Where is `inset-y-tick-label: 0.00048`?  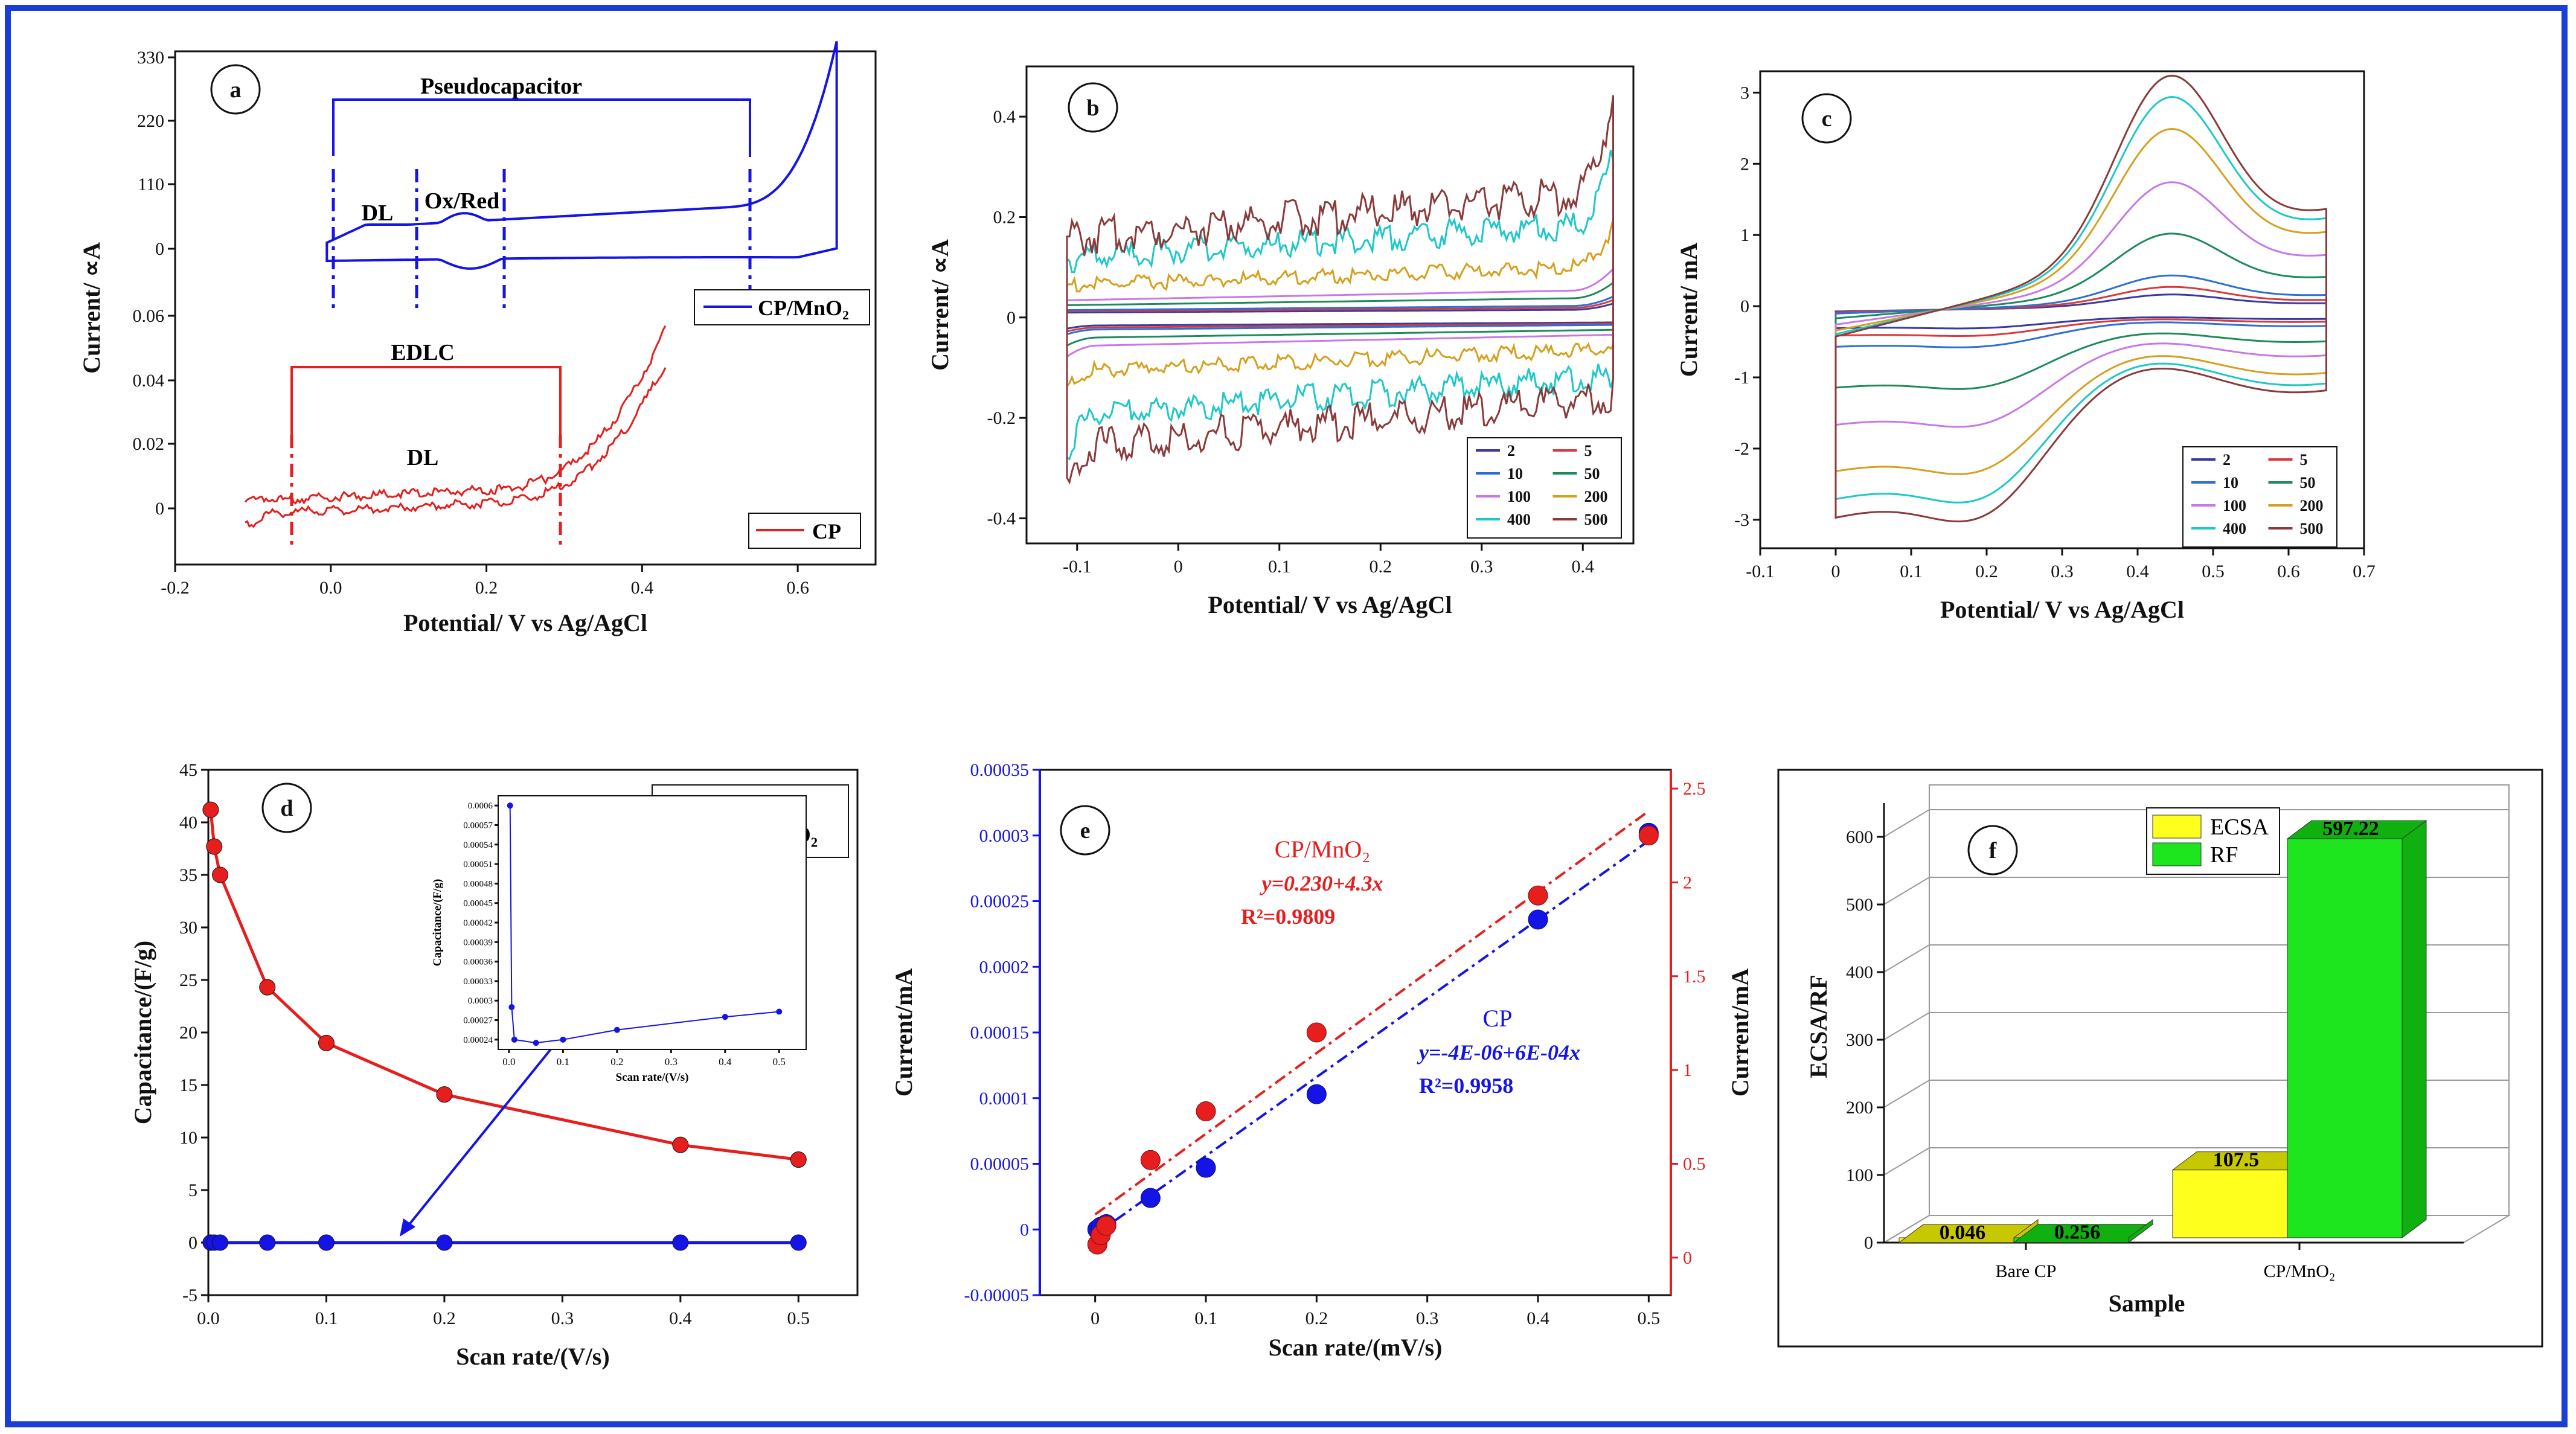
inset-y-tick-label: 0.00048 is located at coordinates (478, 884).